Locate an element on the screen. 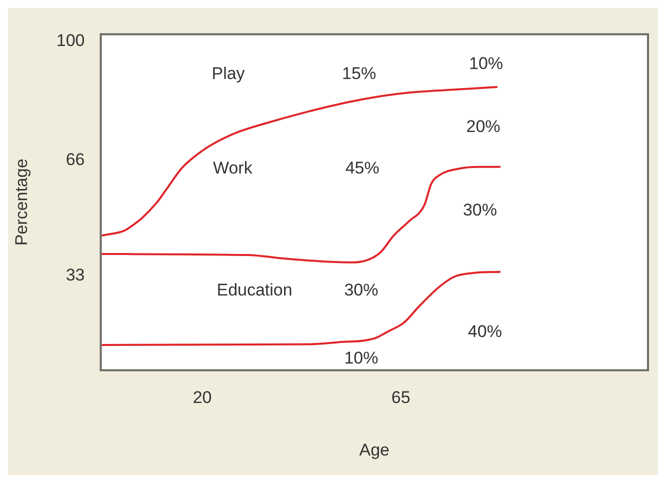 Image resolution: width=666 pixels, height=483 pixels. x-tick-label: 20 is located at coordinates (202, 398).